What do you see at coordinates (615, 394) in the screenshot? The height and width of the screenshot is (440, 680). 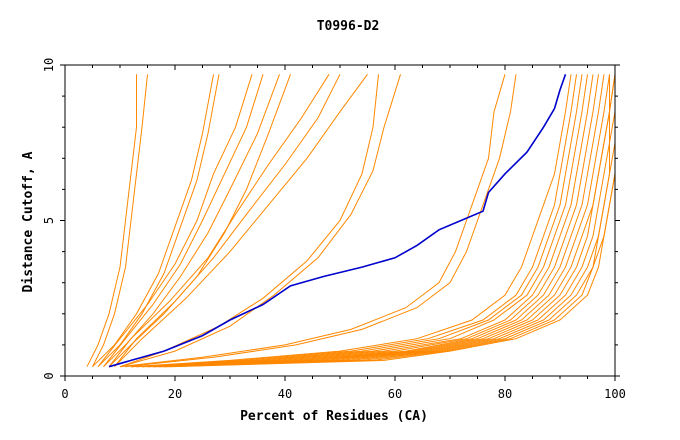 I see `x-tick-label: 100` at bounding box center [615, 394].